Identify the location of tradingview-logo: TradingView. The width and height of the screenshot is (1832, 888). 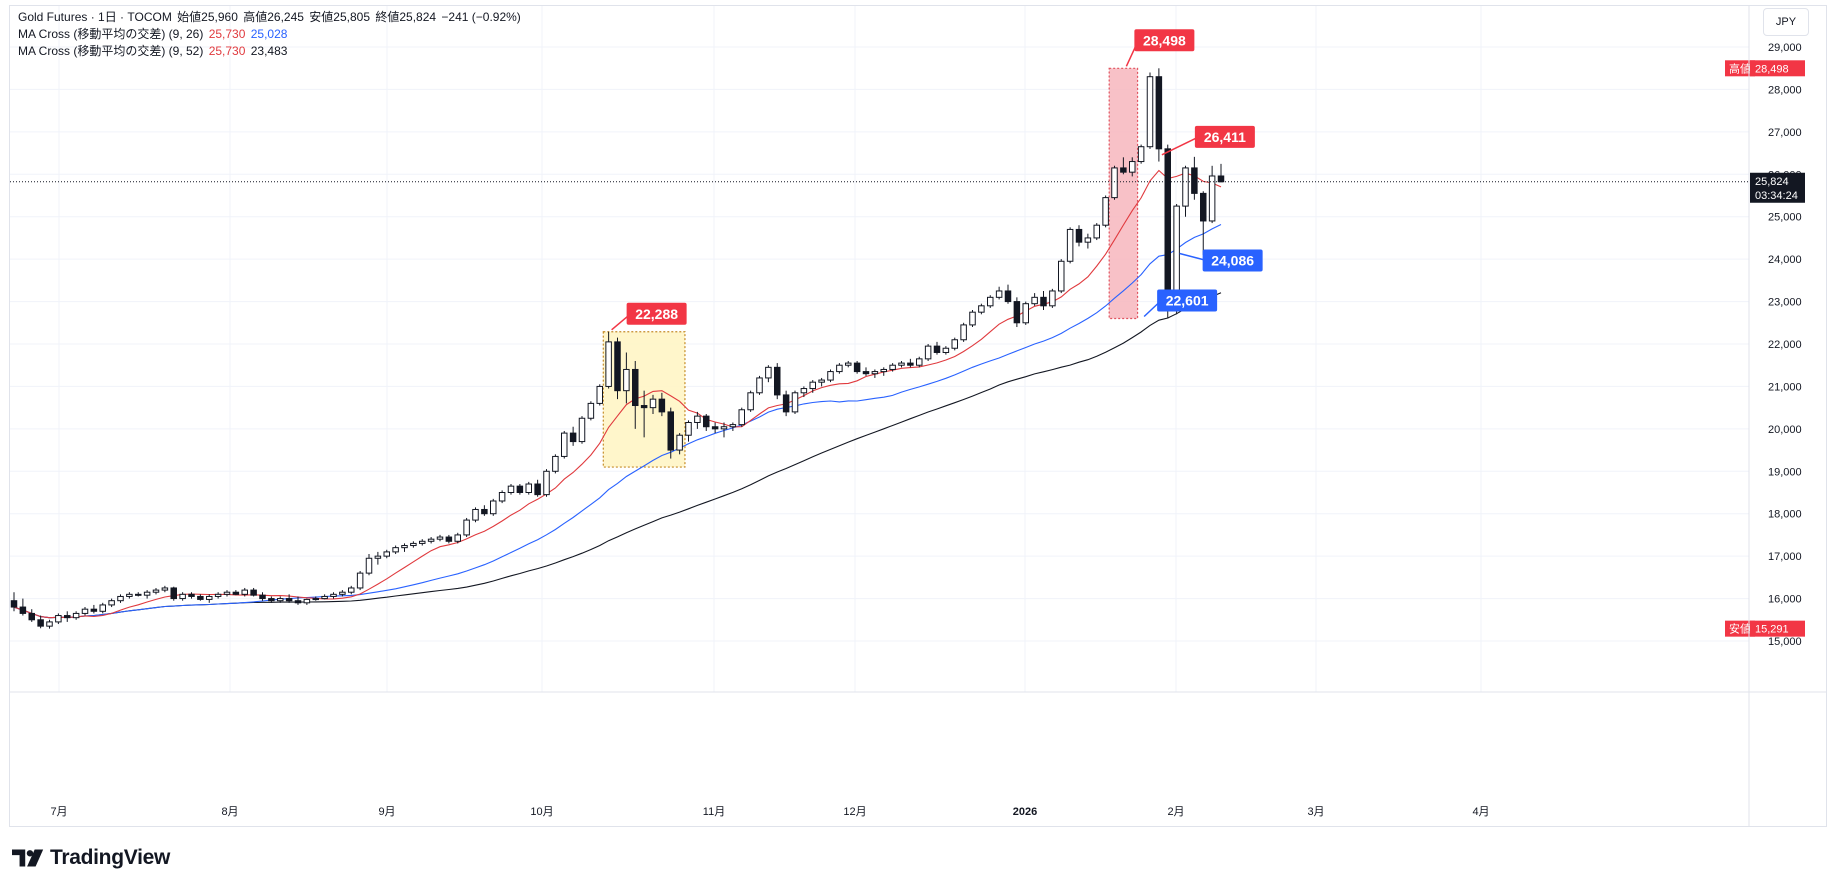
(91, 858).